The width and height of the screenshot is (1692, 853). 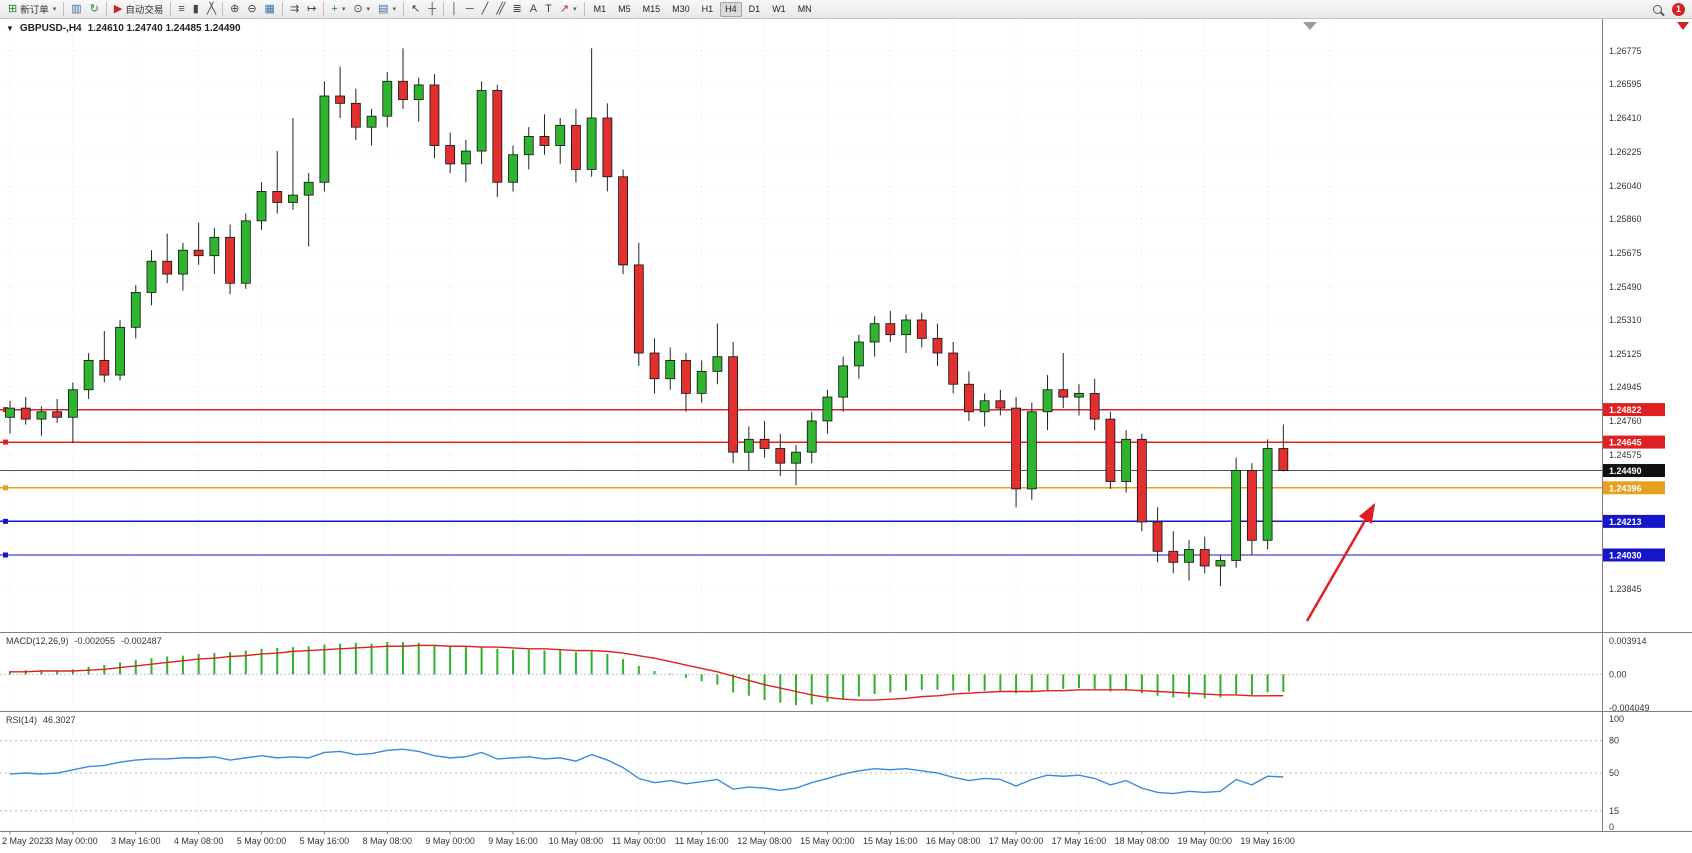 What do you see at coordinates (702, 841) in the screenshot?
I see `time-axis-label: 11 May 16:00` at bounding box center [702, 841].